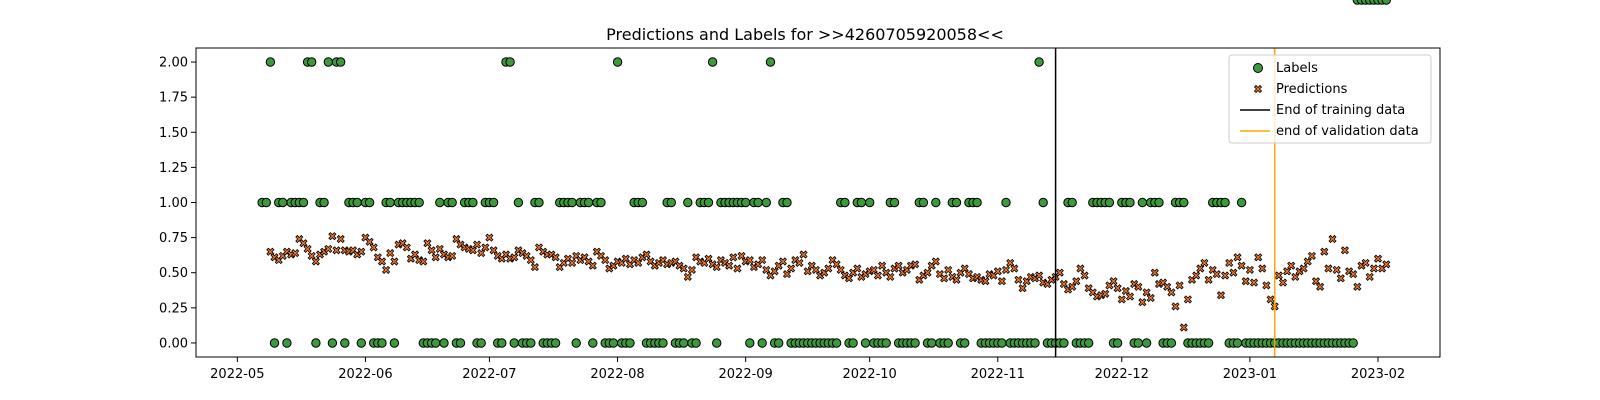 The image size is (1600, 400). I want to click on x-tick-label: 2022-08, so click(617, 374).